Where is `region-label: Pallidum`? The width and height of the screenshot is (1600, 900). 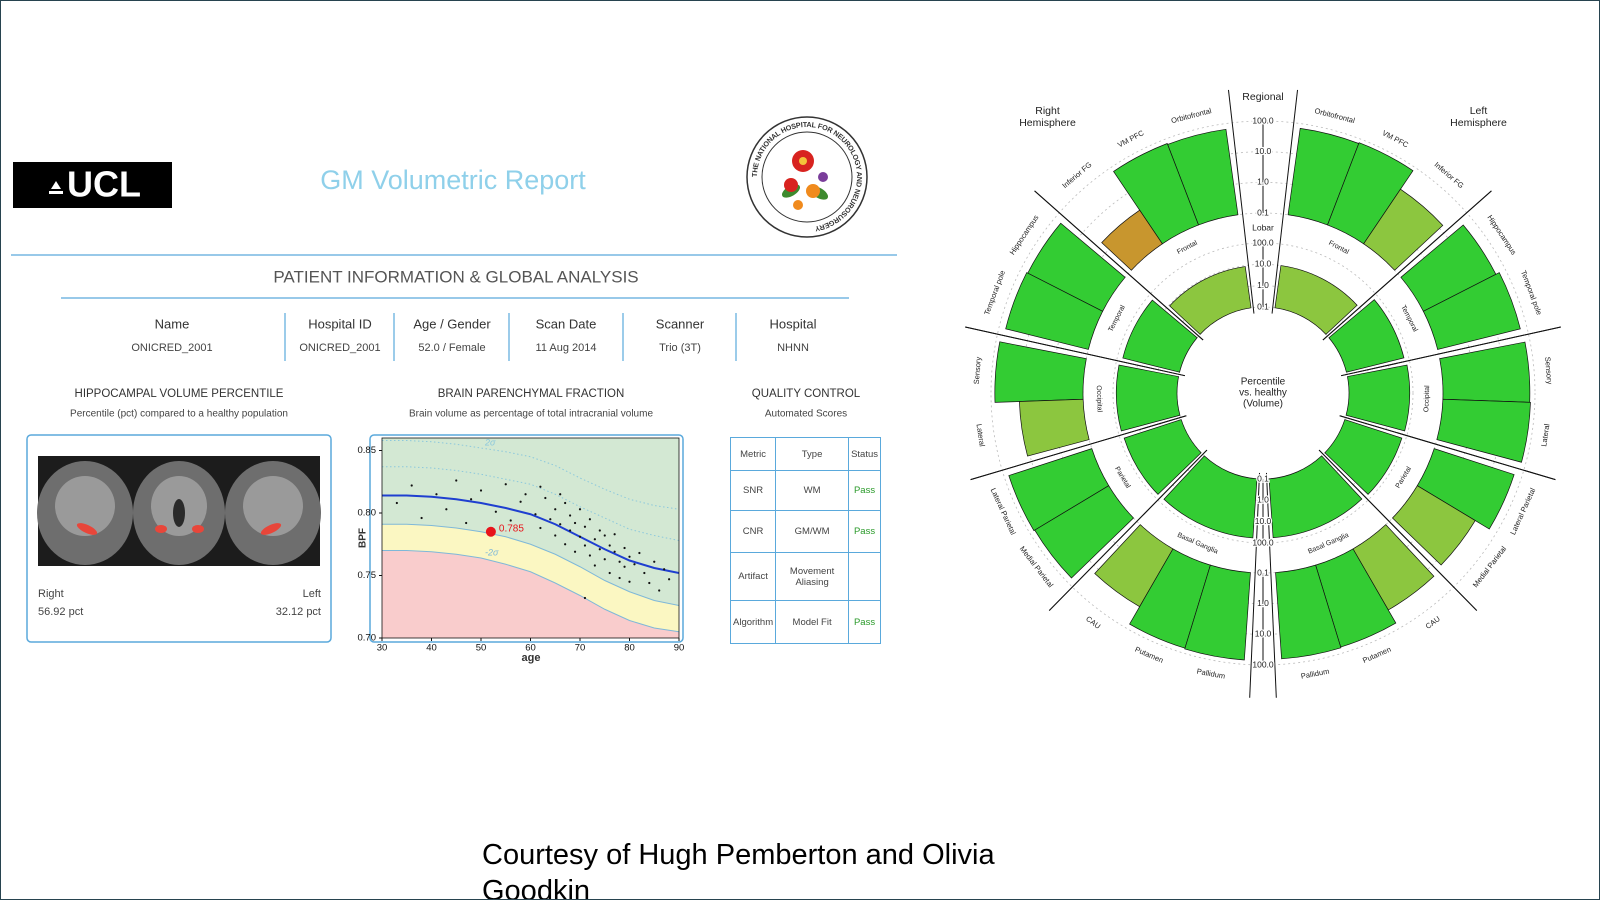
region-label: Pallidum is located at coordinates (1315, 674).